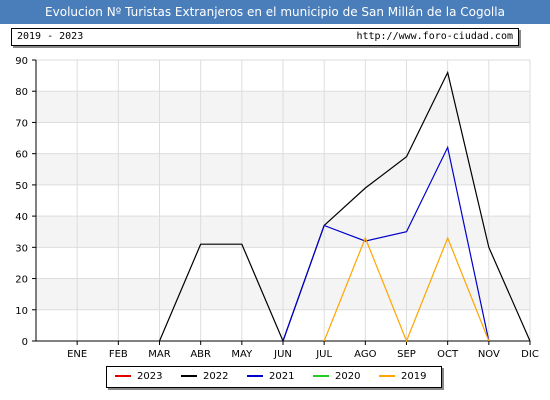 Image resolution: width=550 pixels, height=400 pixels. Describe the element at coordinates (323, 354) in the screenshot. I see `x-tick-label: JUL` at that location.